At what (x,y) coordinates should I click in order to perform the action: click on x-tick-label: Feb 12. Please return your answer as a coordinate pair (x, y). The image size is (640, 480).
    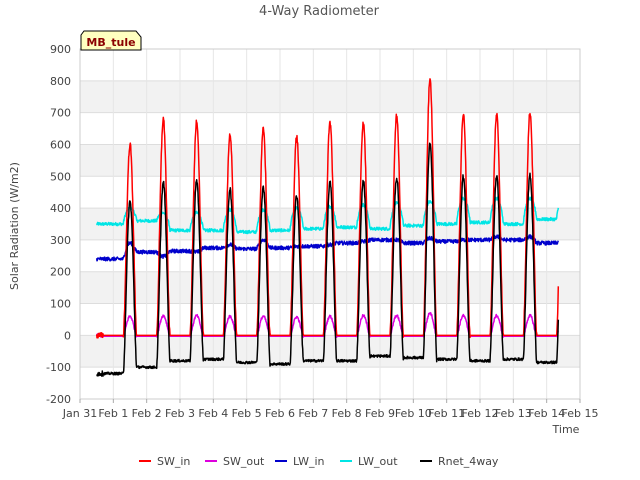
    Looking at the image, I should click on (480, 413).